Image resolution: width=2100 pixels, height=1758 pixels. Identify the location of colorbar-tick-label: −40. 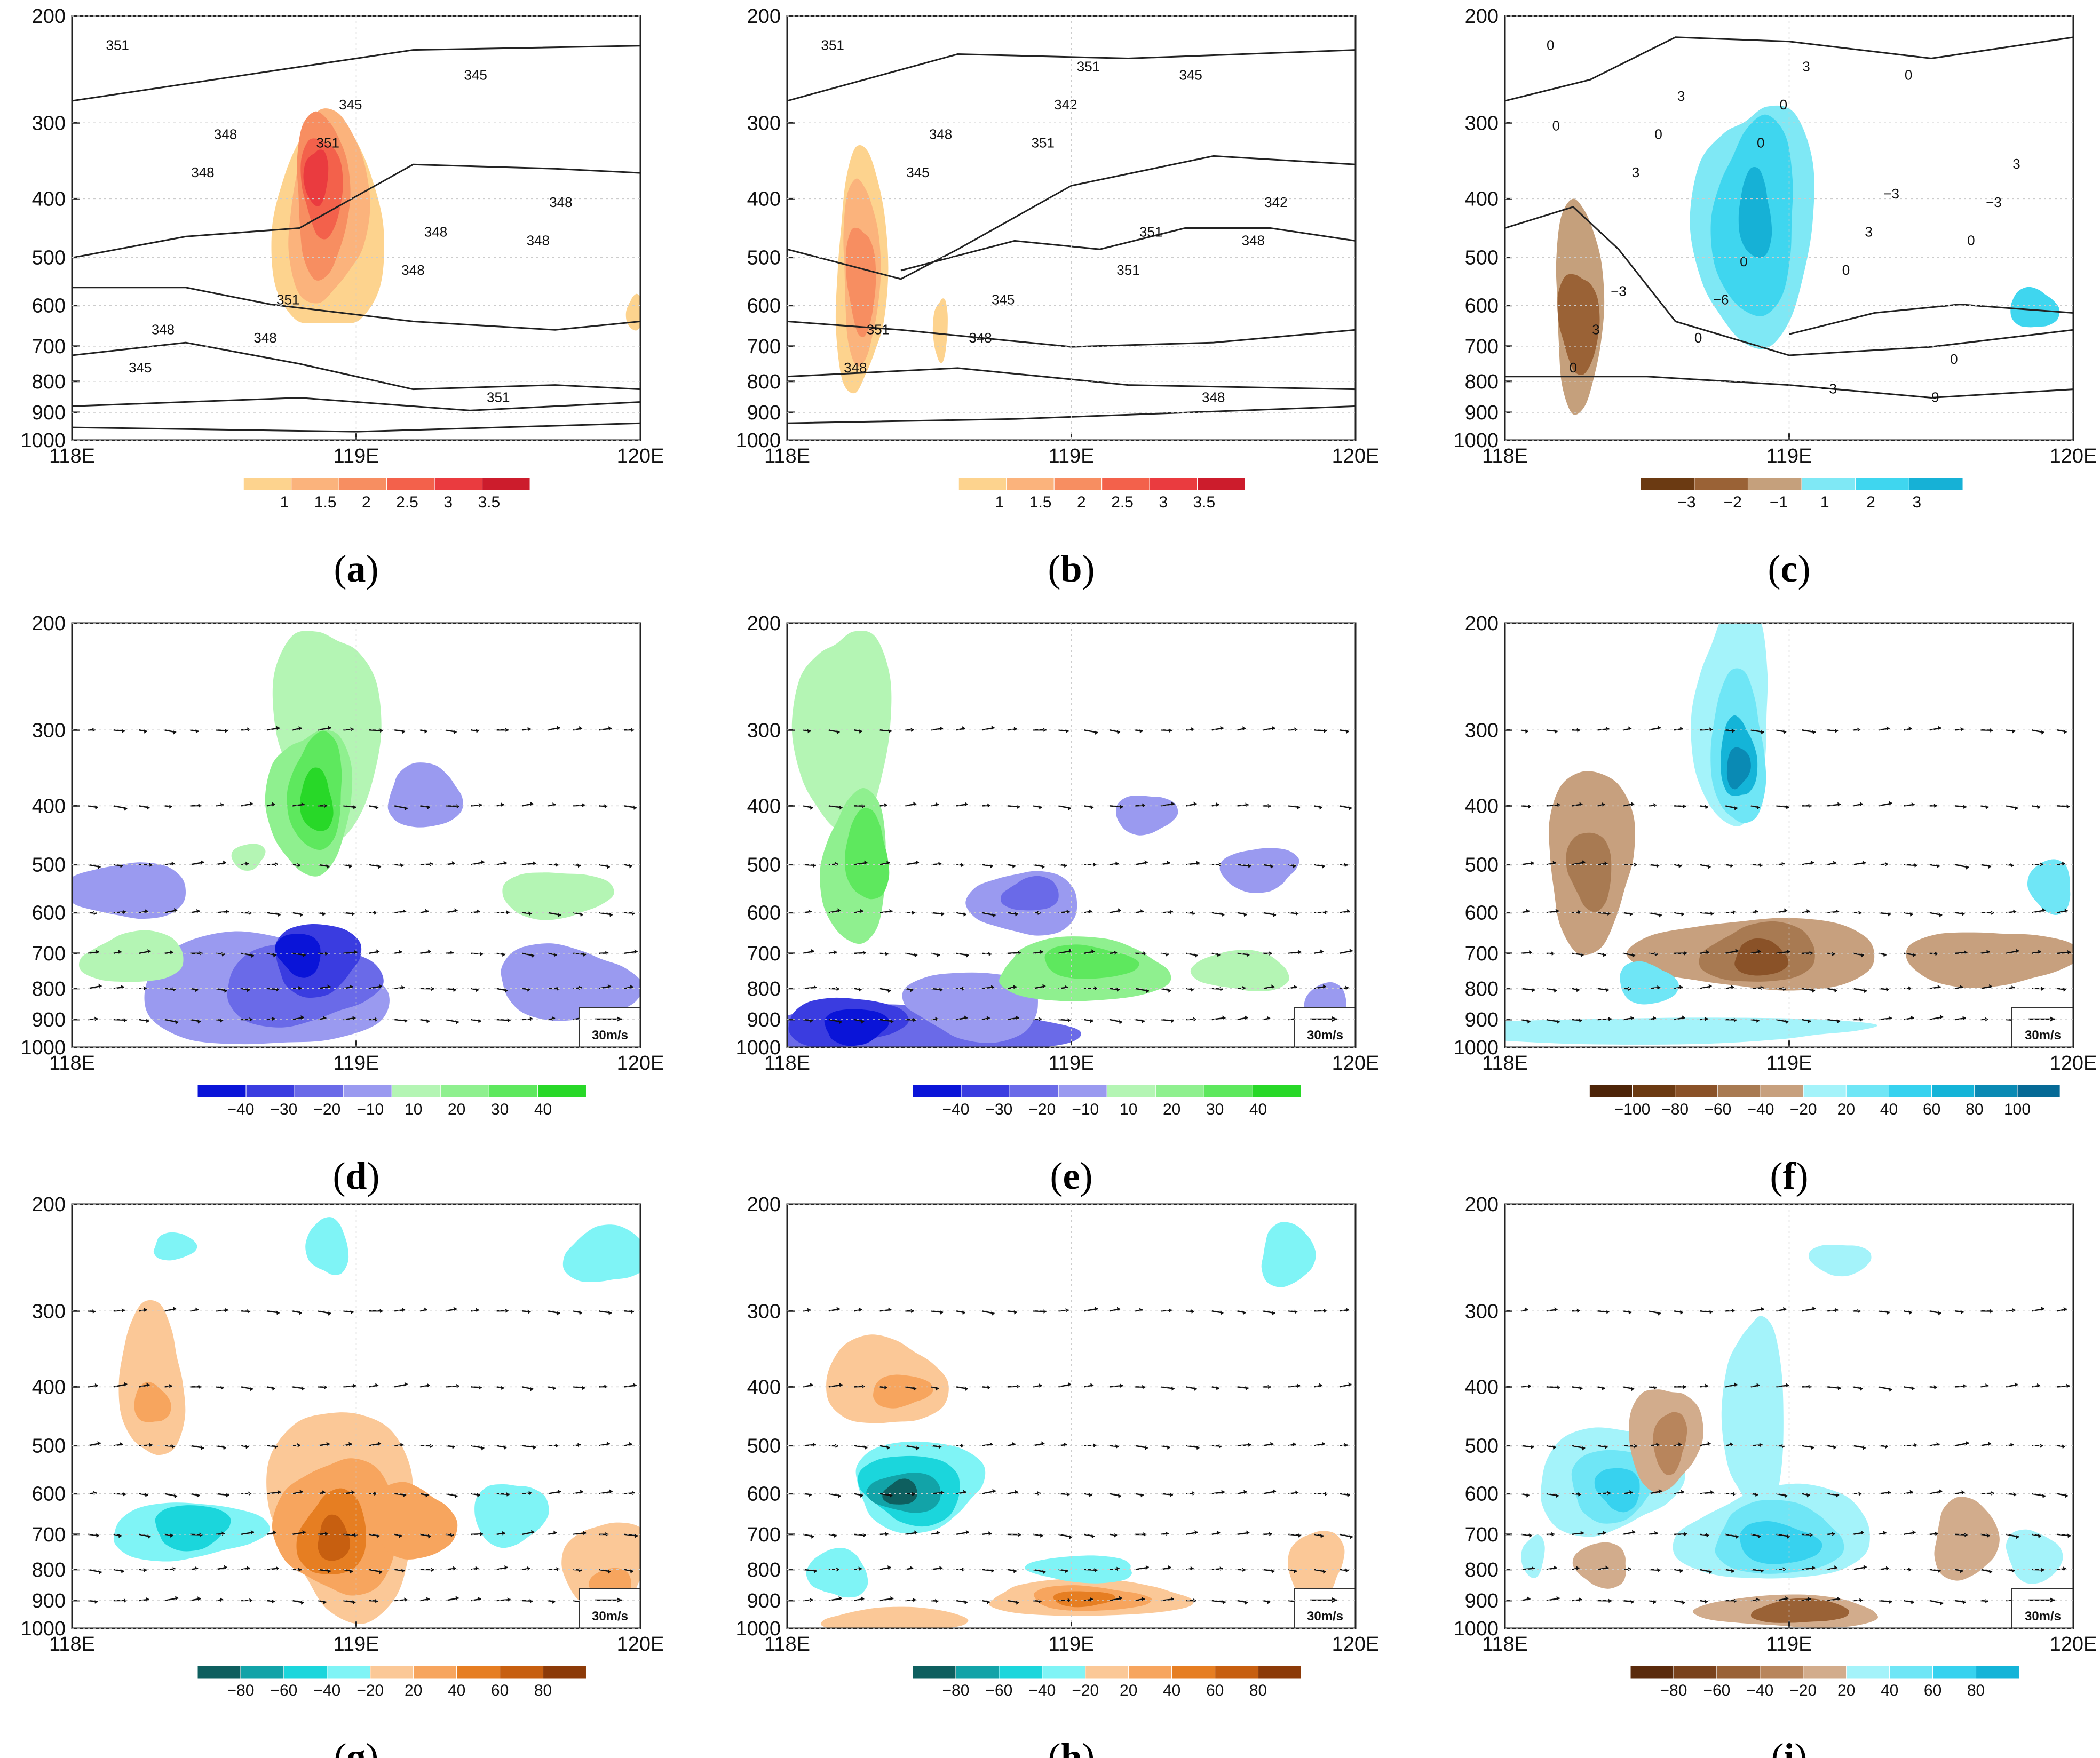
(241, 1109).